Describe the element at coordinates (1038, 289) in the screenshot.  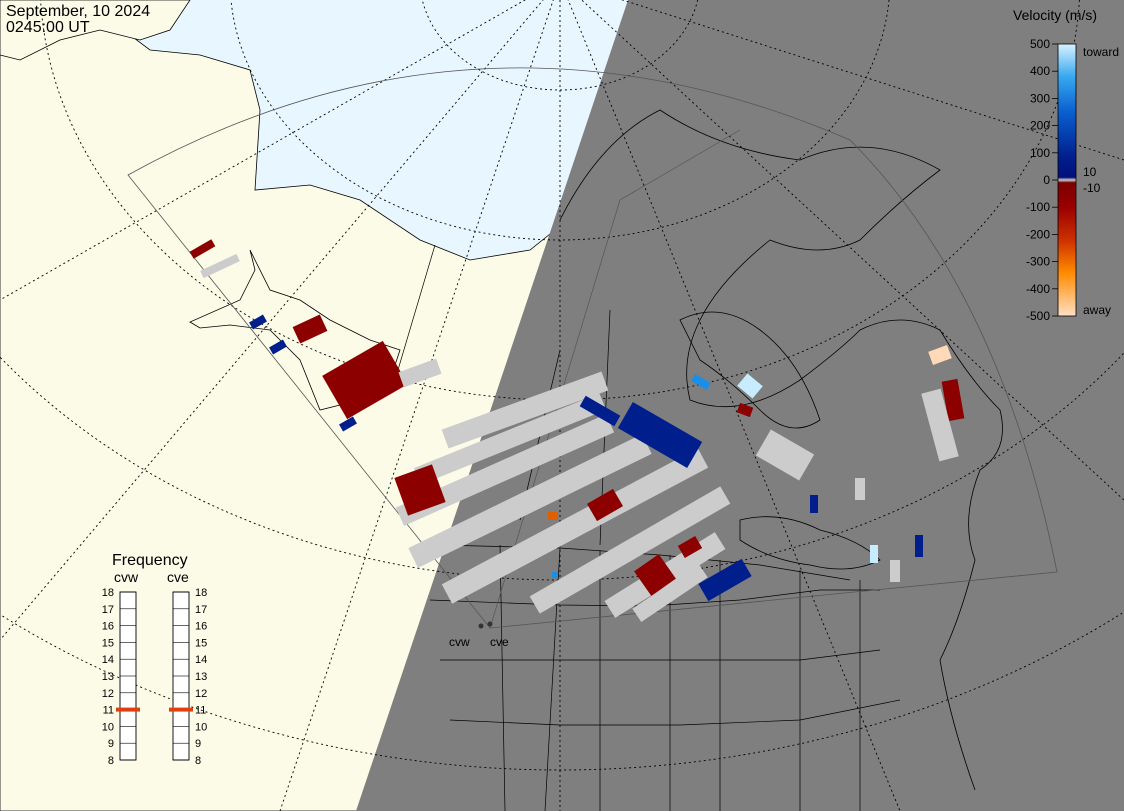
I see `velocity-tick-label: -400` at that location.